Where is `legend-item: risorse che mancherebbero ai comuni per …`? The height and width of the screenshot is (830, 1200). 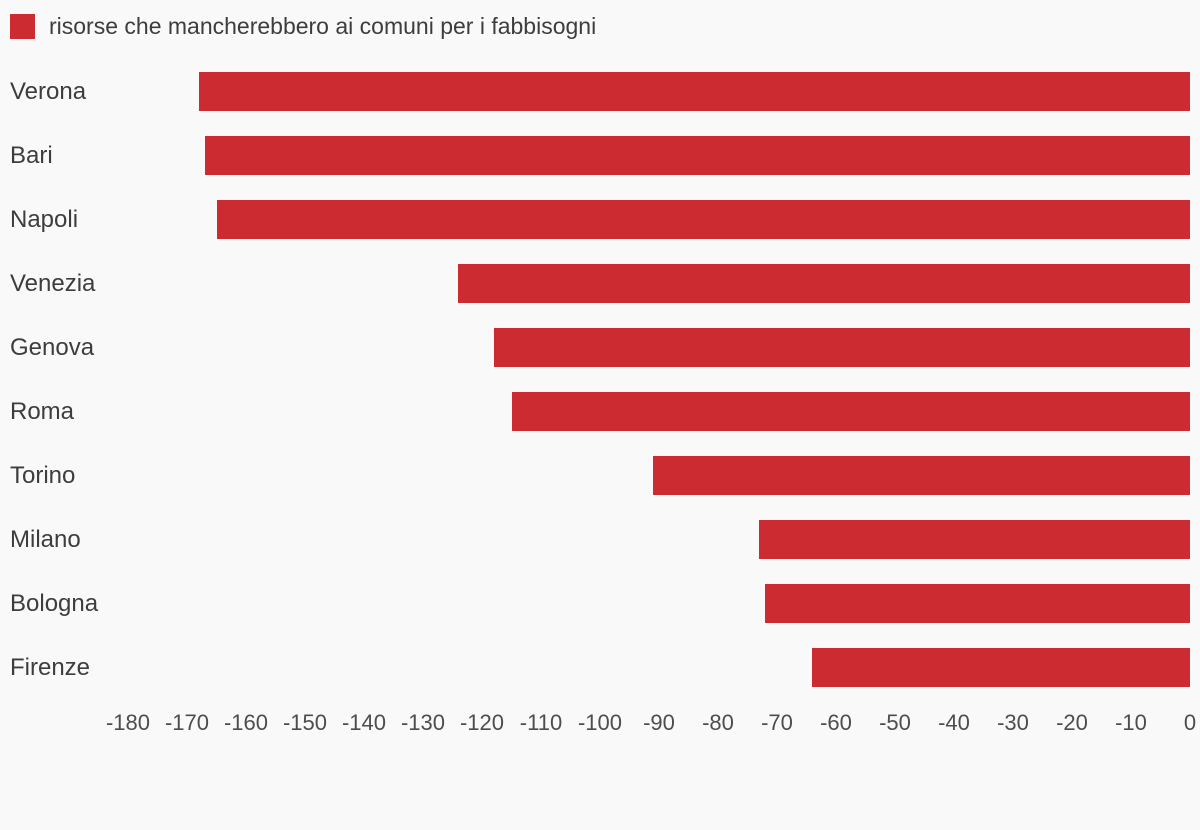 legend-item: risorse che mancherebbero ai comuni per … is located at coordinates (303, 26).